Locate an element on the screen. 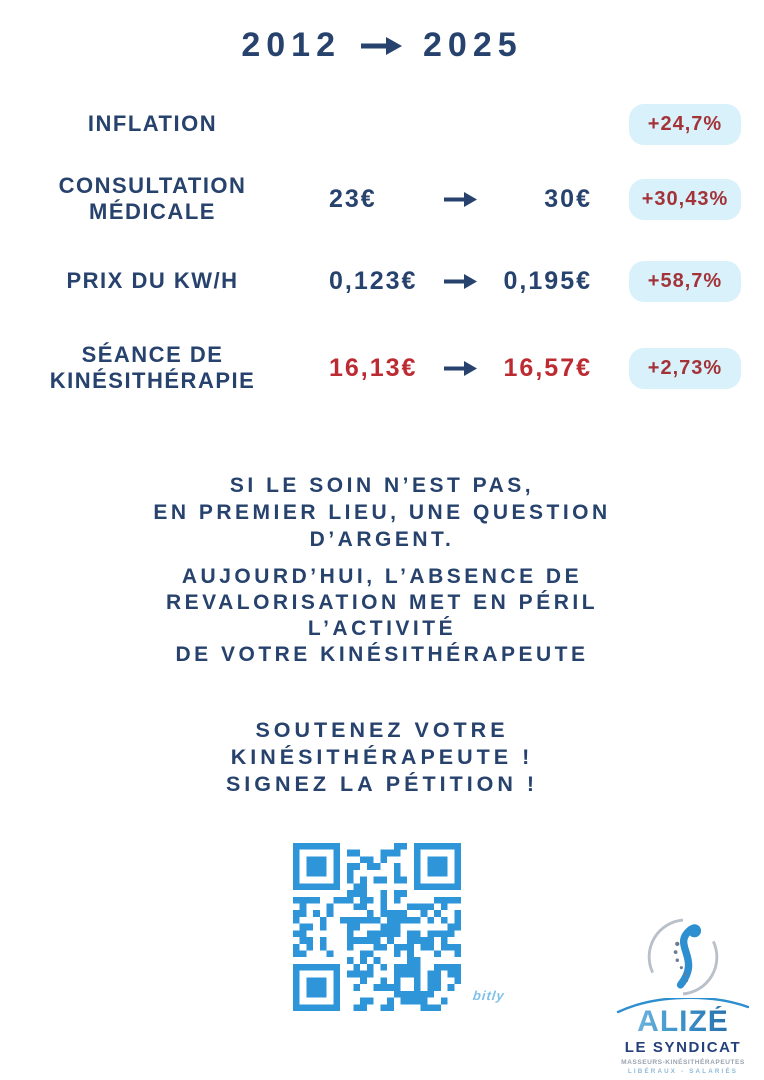  title-years: 2012 2025 is located at coordinates (382, 45).